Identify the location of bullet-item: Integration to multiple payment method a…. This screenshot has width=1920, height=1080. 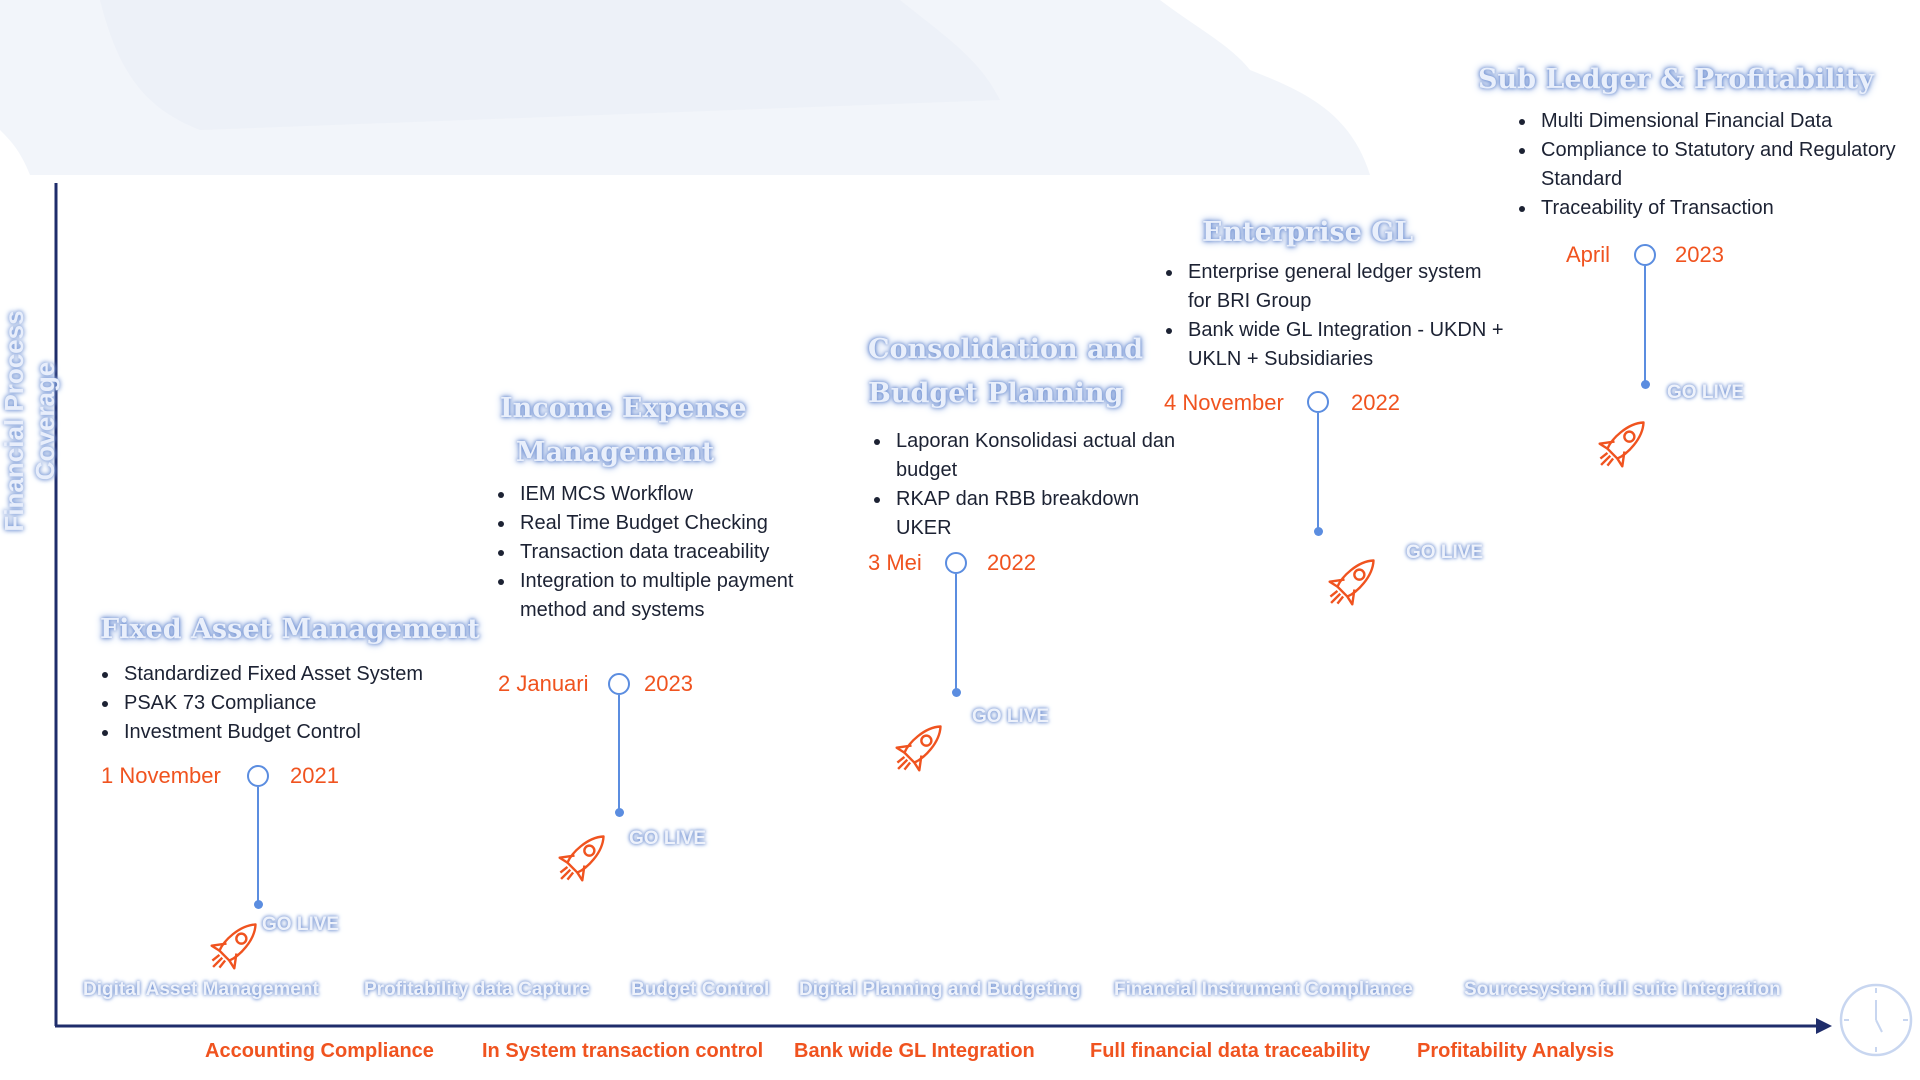
(666, 596).